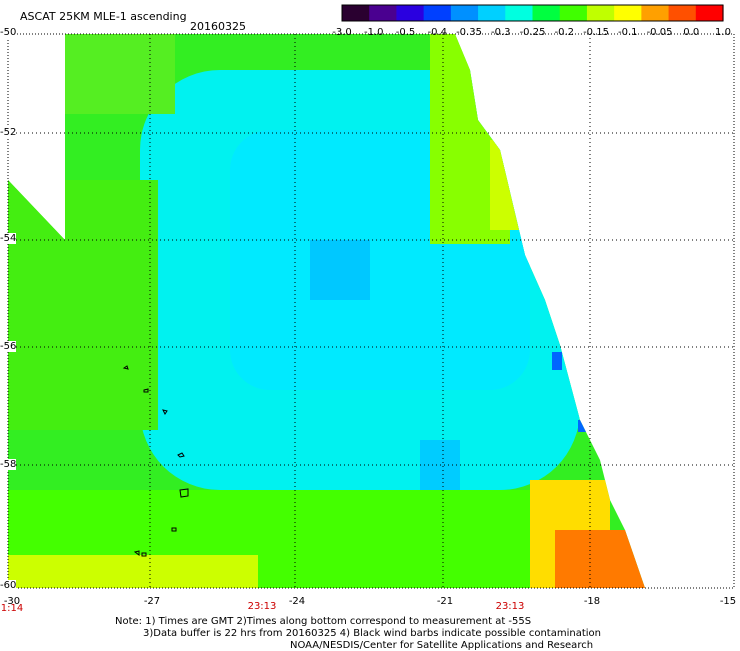 Image resolution: width=740 pixels, height=651 pixels. I want to click on island-outlines, so click(155, 461).